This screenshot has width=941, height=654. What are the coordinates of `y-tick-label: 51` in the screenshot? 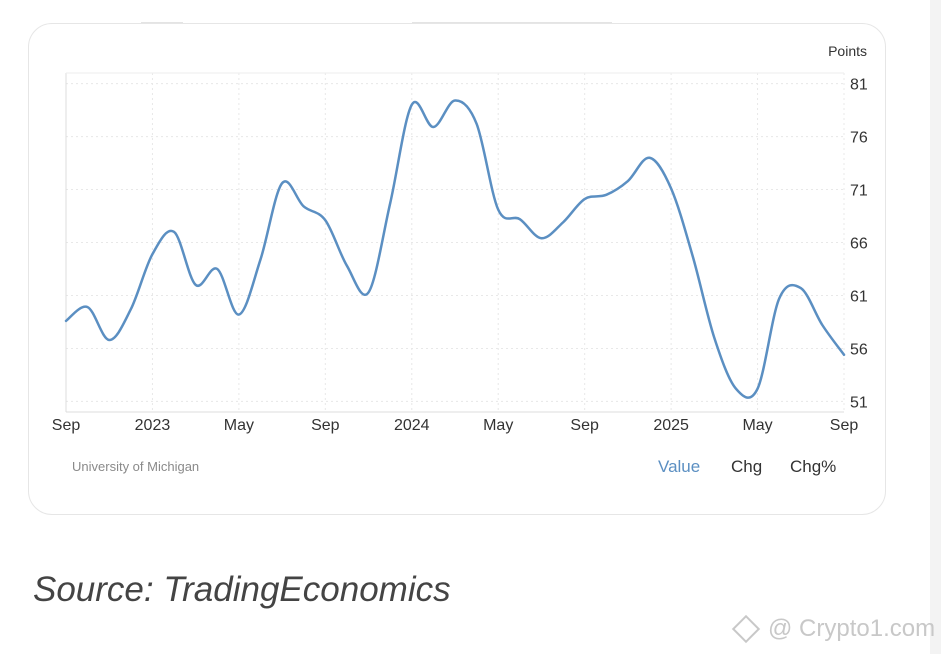 It's located at (859, 402).